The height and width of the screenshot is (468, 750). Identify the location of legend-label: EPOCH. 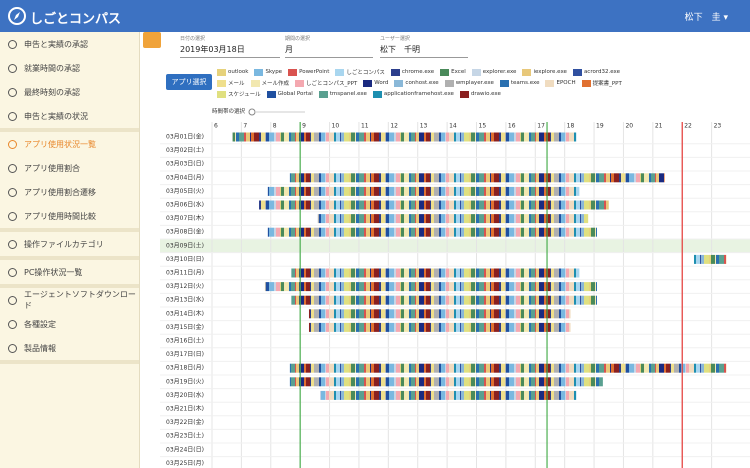
(566, 83).